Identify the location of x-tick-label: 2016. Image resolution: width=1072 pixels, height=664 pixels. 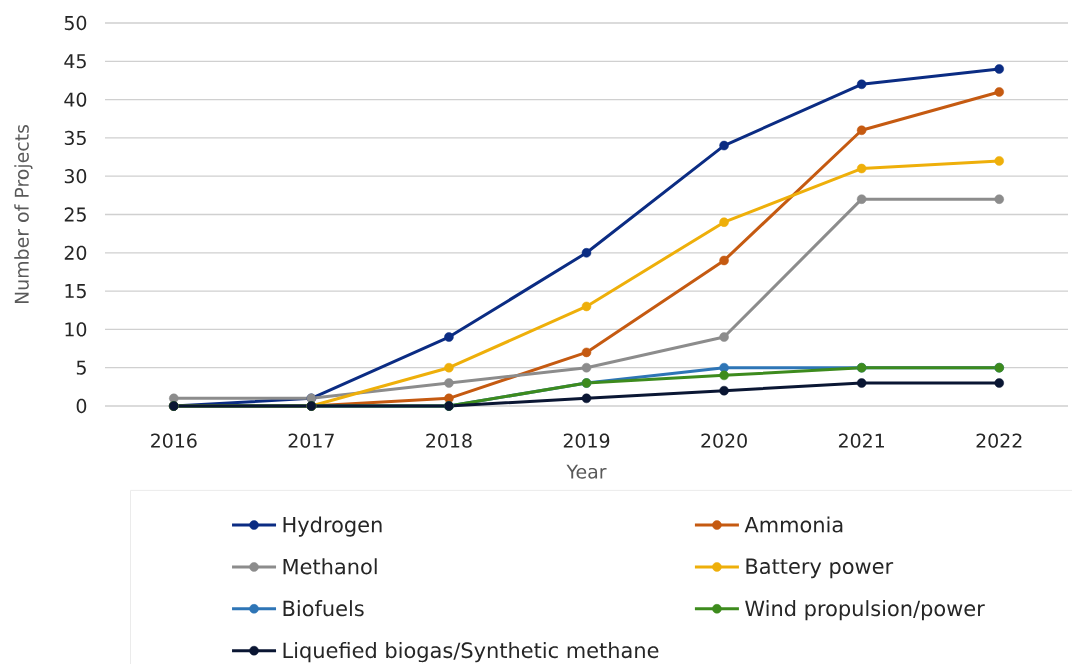
(174, 440).